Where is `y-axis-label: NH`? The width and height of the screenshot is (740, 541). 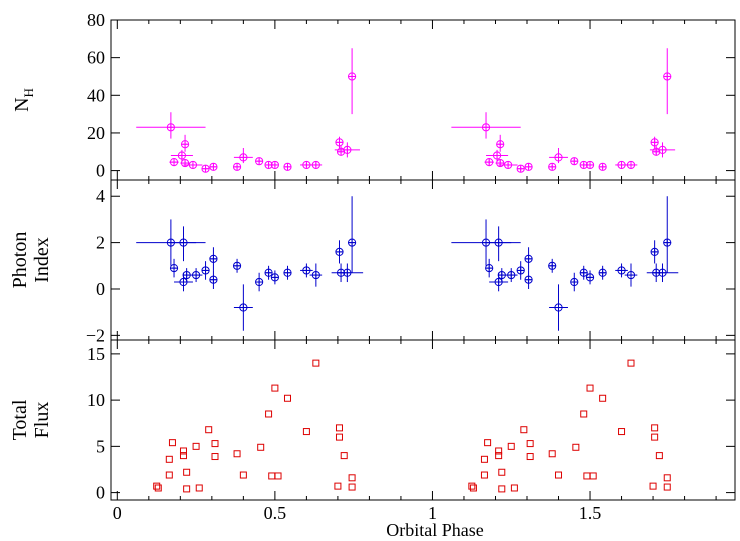
y-axis-label: NH is located at coordinates (23, 100).